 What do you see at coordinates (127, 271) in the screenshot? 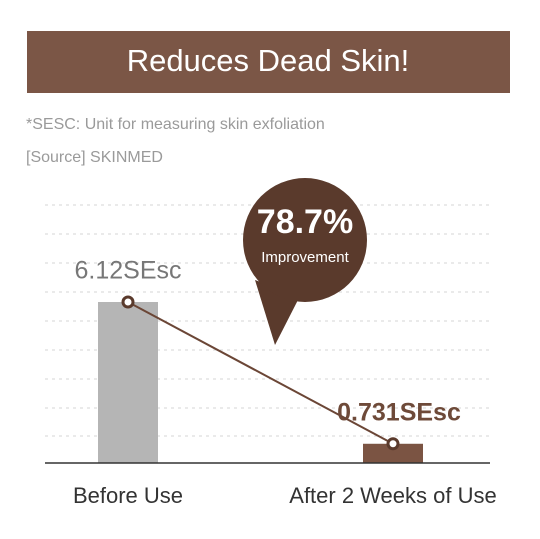
I see `value-label: 6.12SEsc` at bounding box center [127, 271].